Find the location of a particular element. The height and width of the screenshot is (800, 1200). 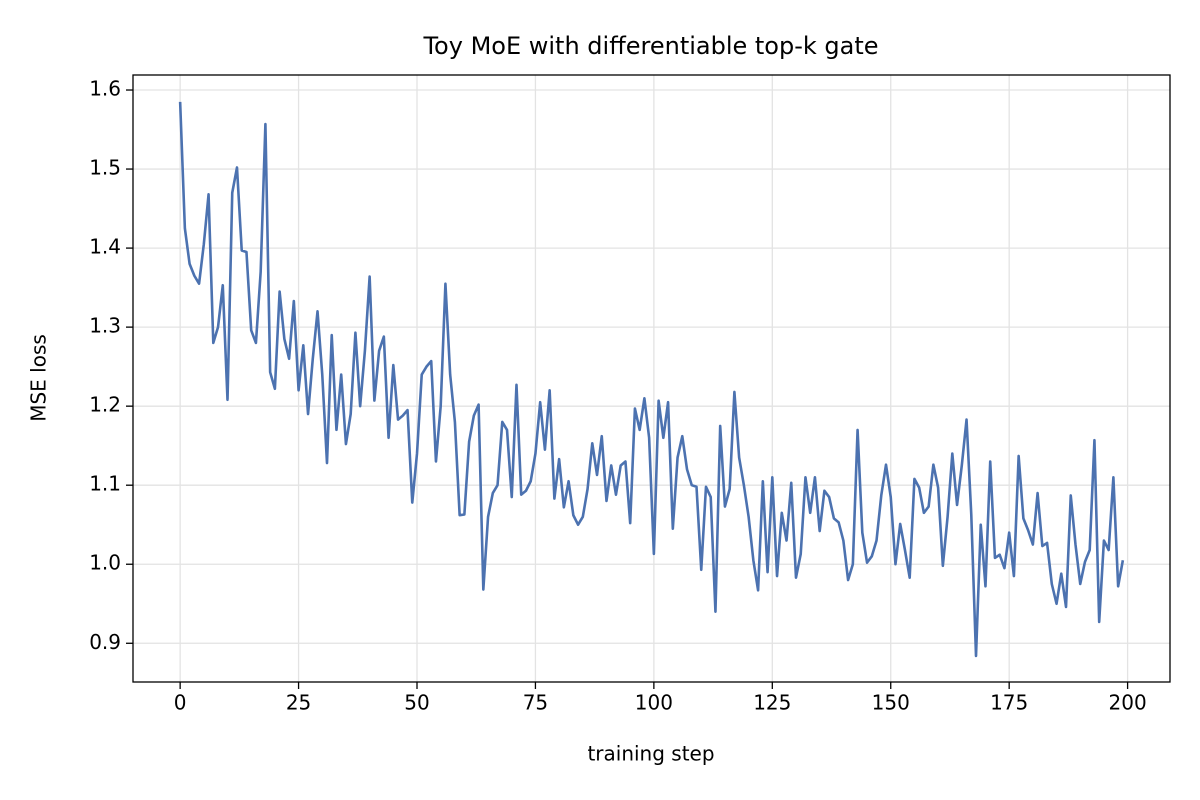

y-tick-label: 1.0 is located at coordinates (105, 563).